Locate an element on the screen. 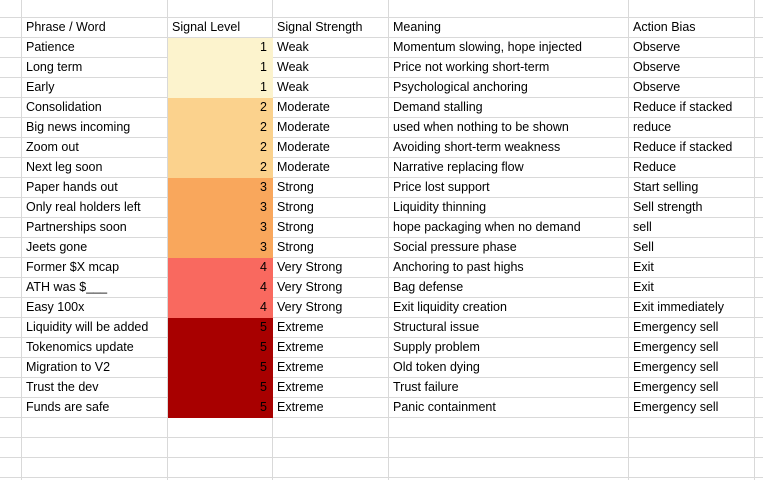 The image size is (763, 480). cell-meaning: Anchoring to past highs is located at coordinates (509, 268).